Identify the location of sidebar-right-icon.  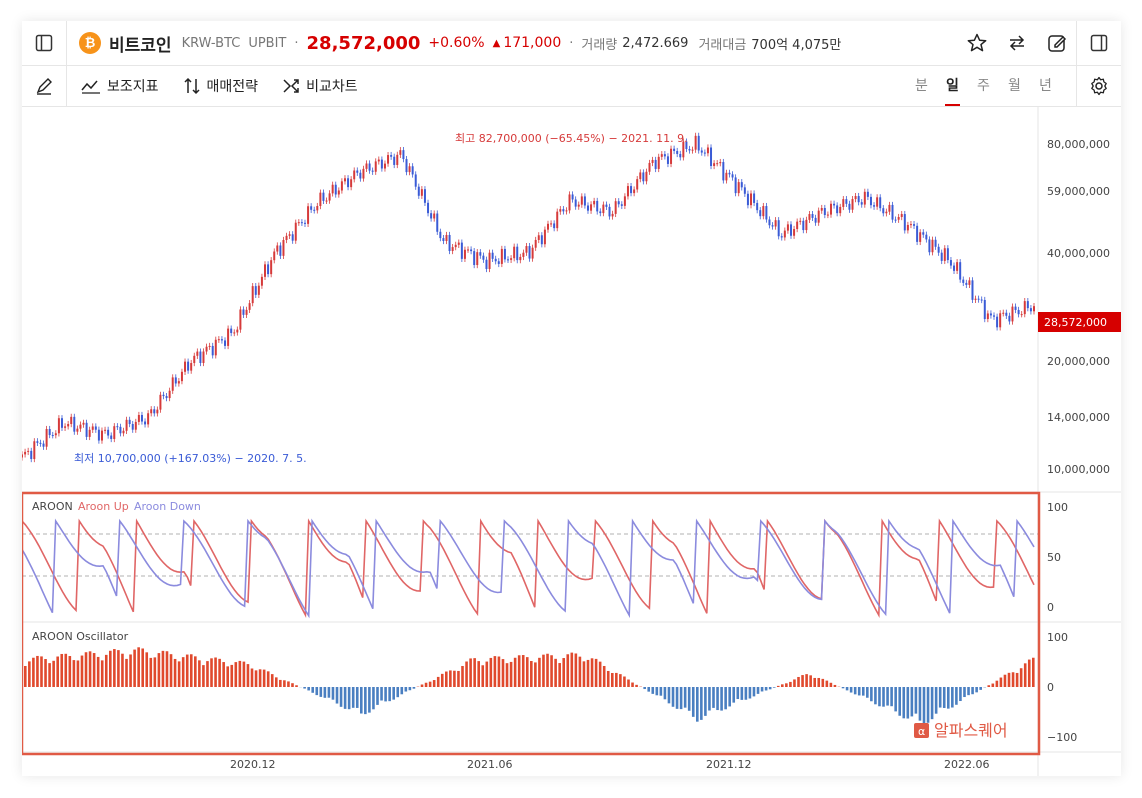
(1099, 43).